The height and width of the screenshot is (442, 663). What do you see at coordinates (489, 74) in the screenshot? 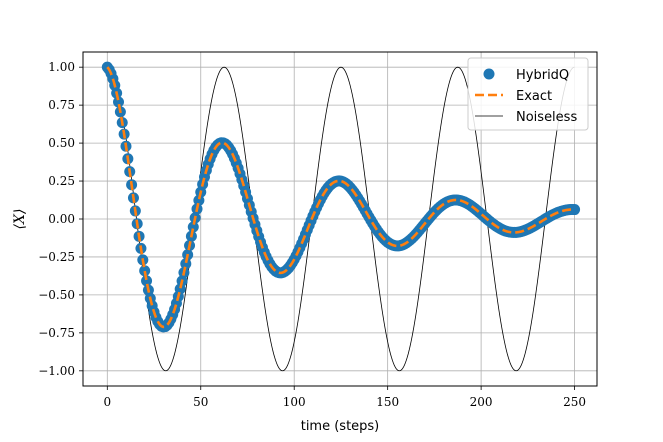
I see `legend-marker-hybridq` at bounding box center [489, 74].